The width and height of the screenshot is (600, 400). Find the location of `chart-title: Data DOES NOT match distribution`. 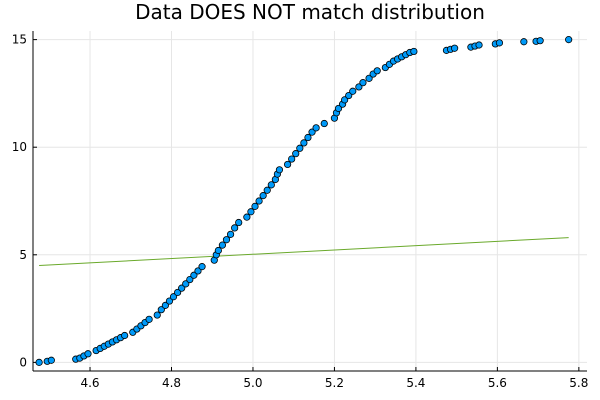

chart-title: Data DOES NOT match distribution is located at coordinates (310, 12).